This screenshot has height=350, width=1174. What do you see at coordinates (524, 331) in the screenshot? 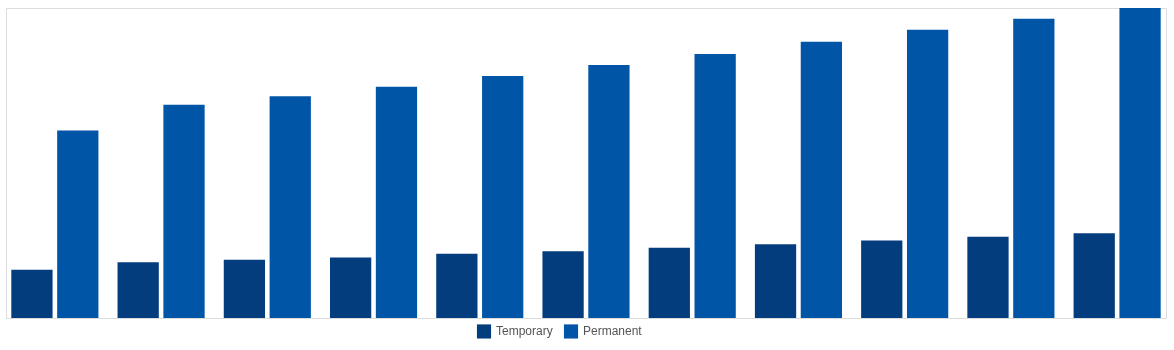
I see `legend-label: Temporary` at bounding box center [524, 331].